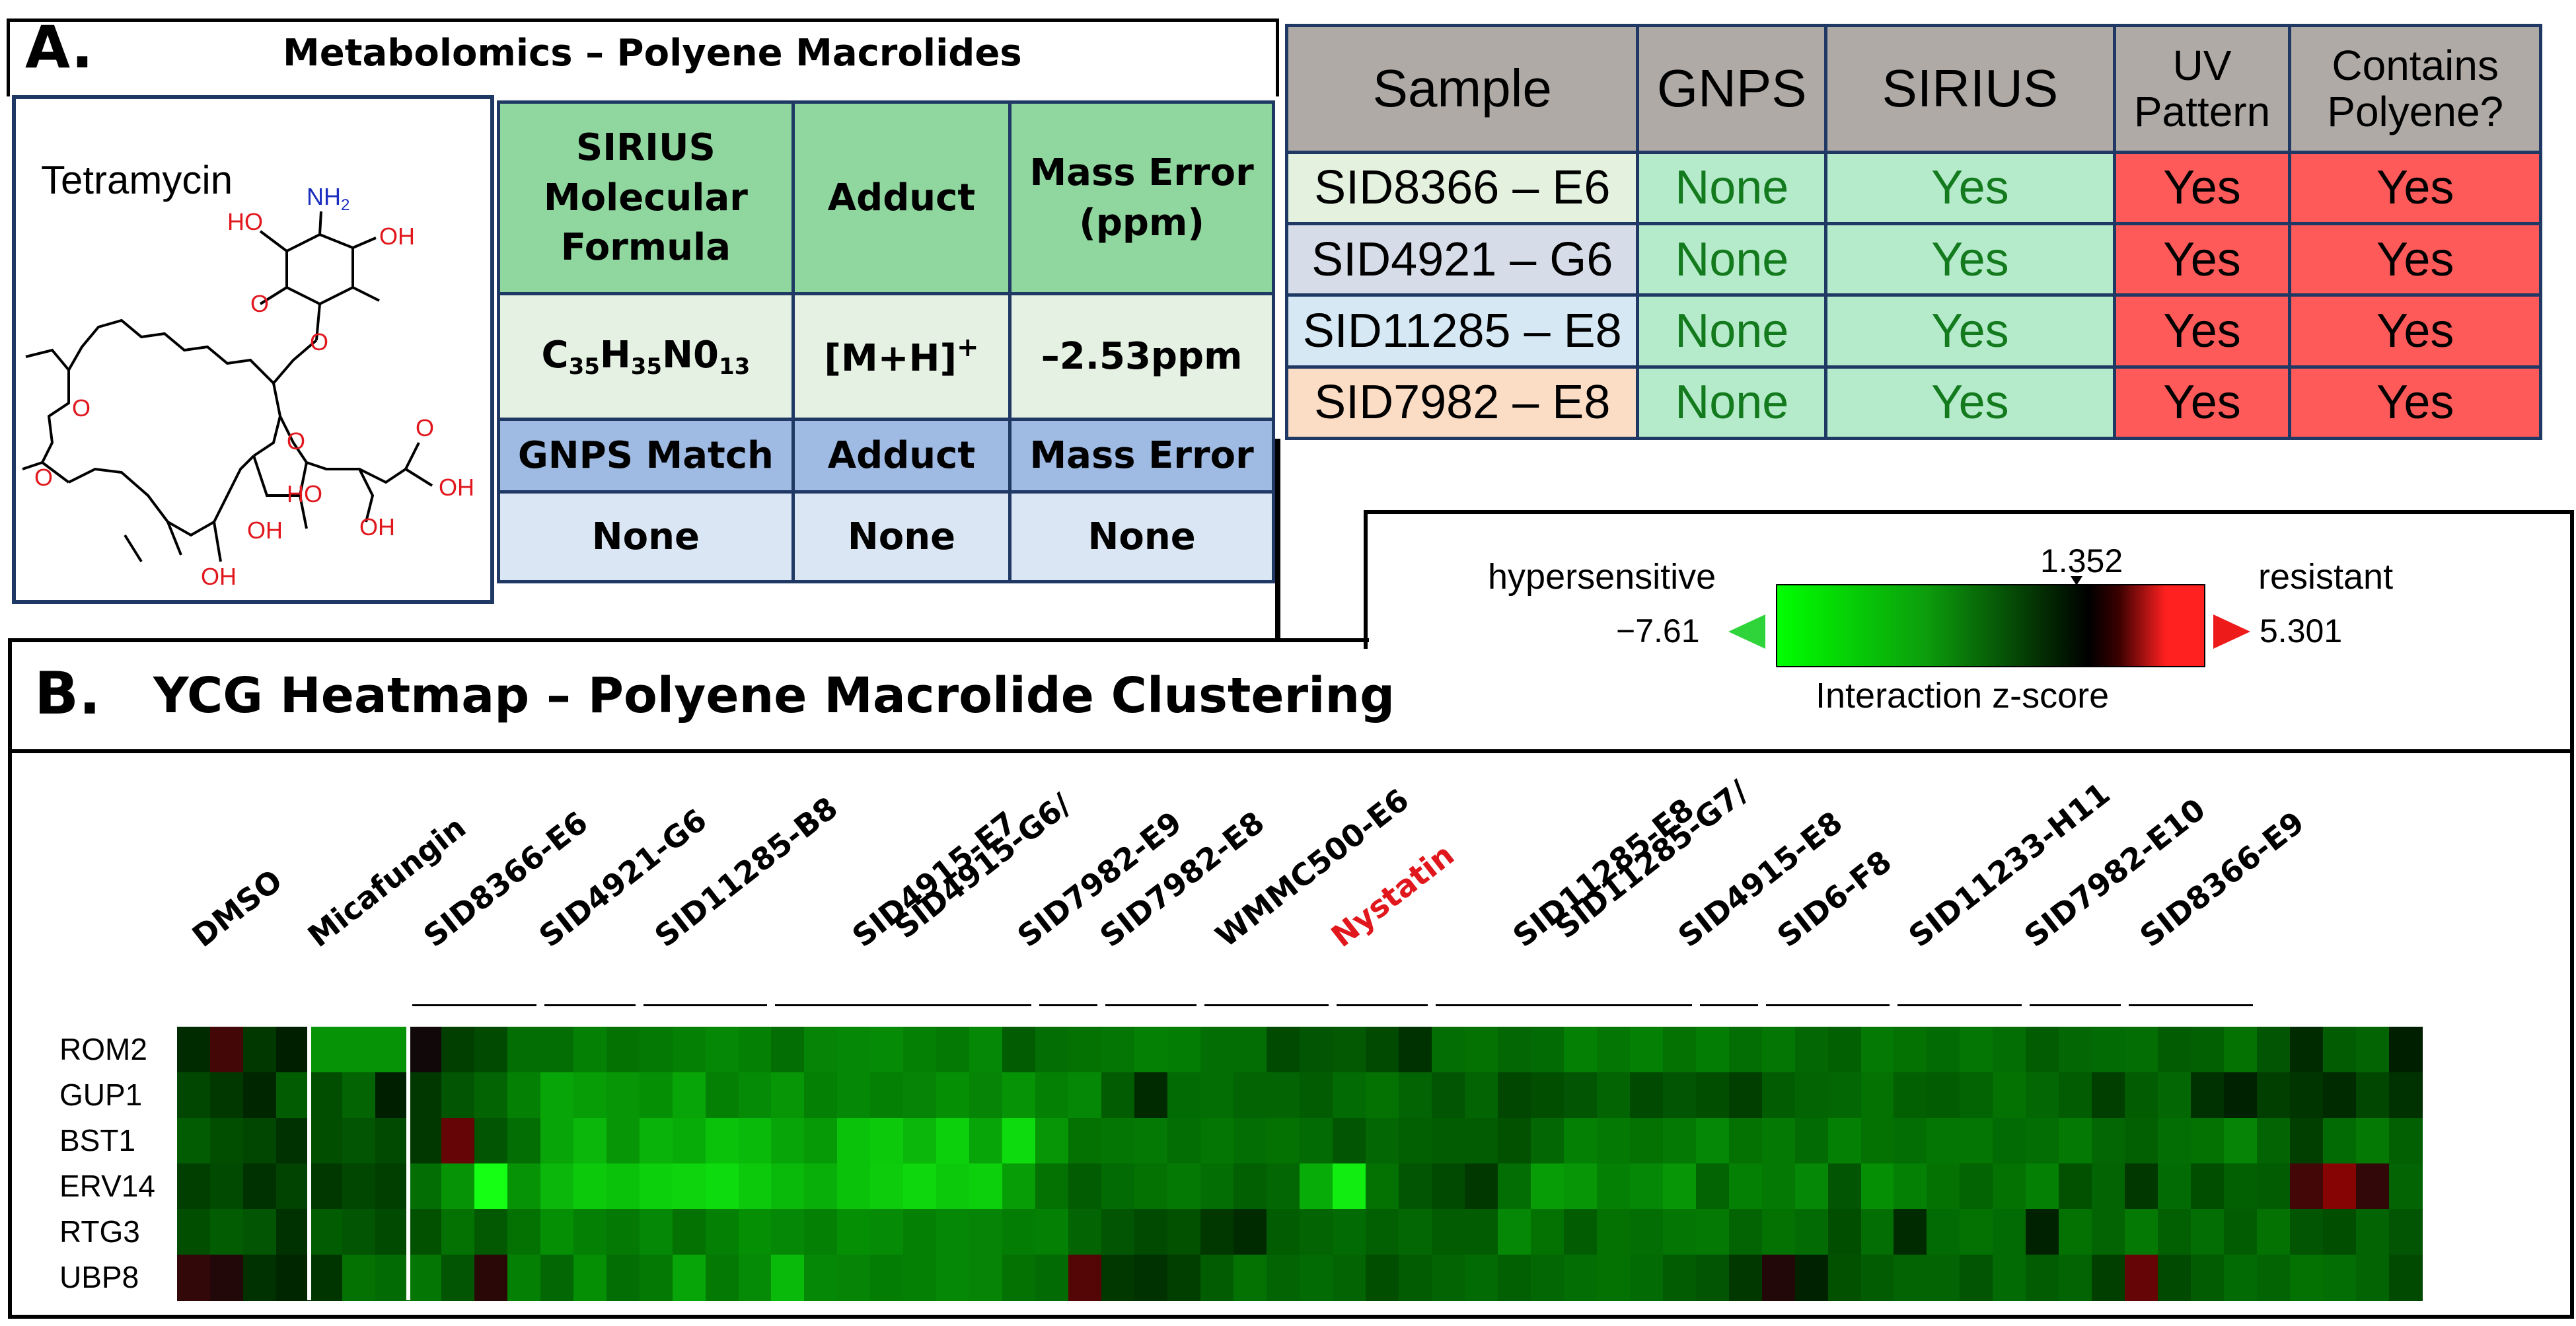 This screenshot has height=1326, width=2576. What do you see at coordinates (397, 236) in the screenshot?
I see `atom-oh-right: OH` at bounding box center [397, 236].